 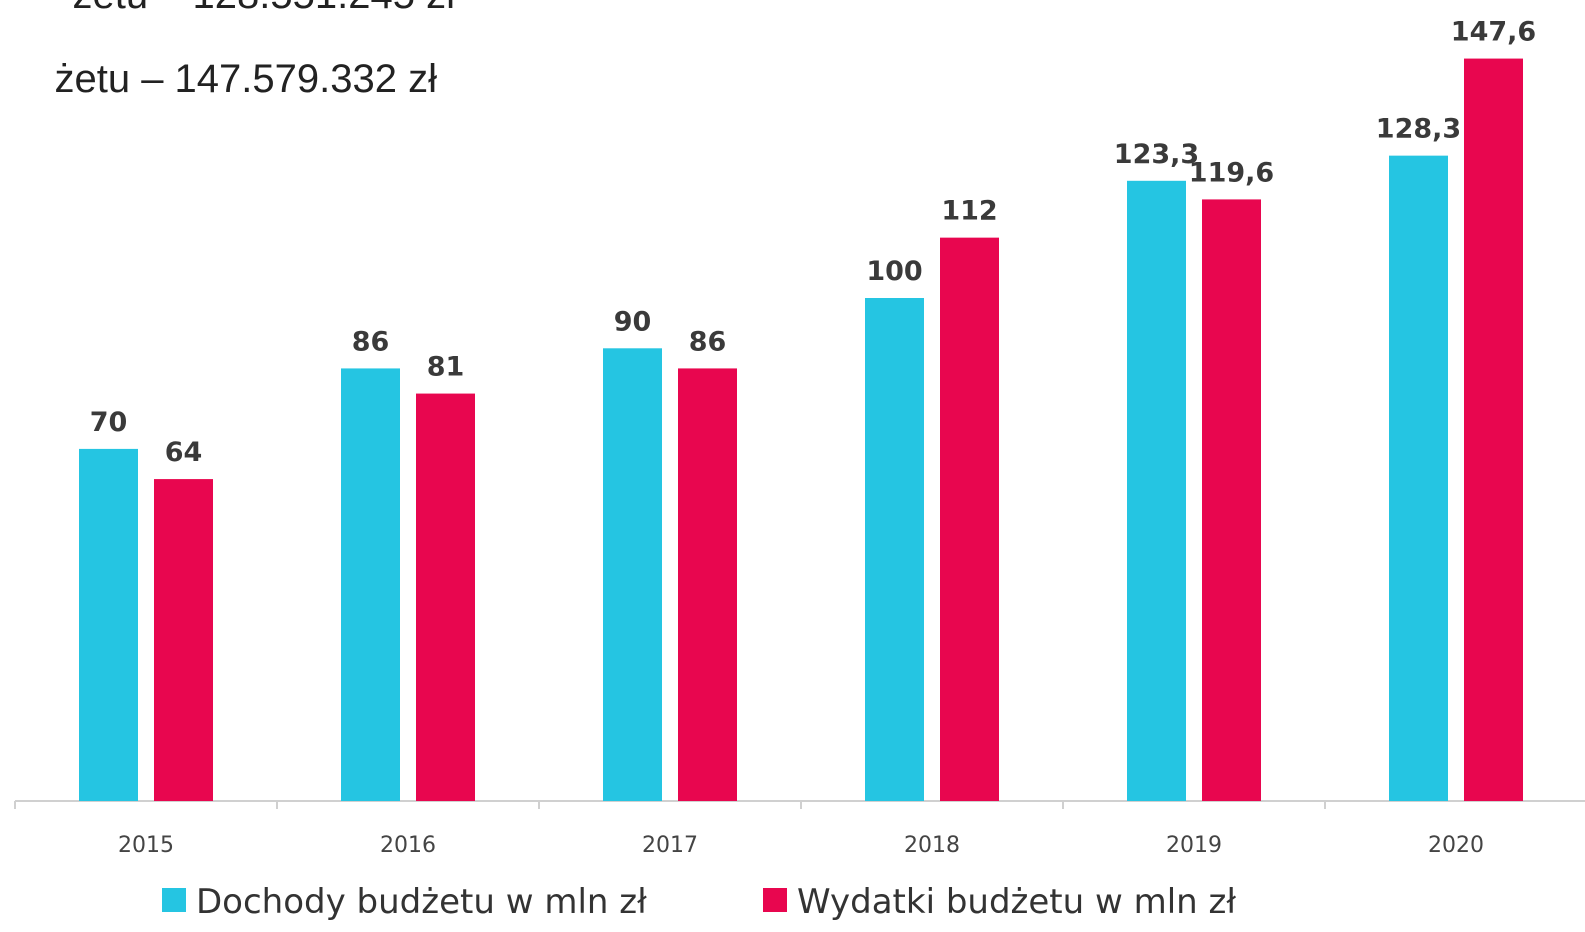 What do you see at coordinates (969, 211) in the screenshot?
I see `value-label: 112` at bounding box center [969, 211].